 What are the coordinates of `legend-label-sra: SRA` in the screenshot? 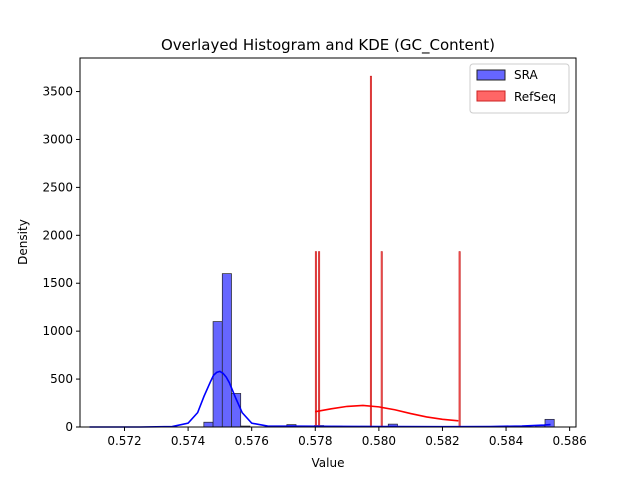 It's located at (526, 75).